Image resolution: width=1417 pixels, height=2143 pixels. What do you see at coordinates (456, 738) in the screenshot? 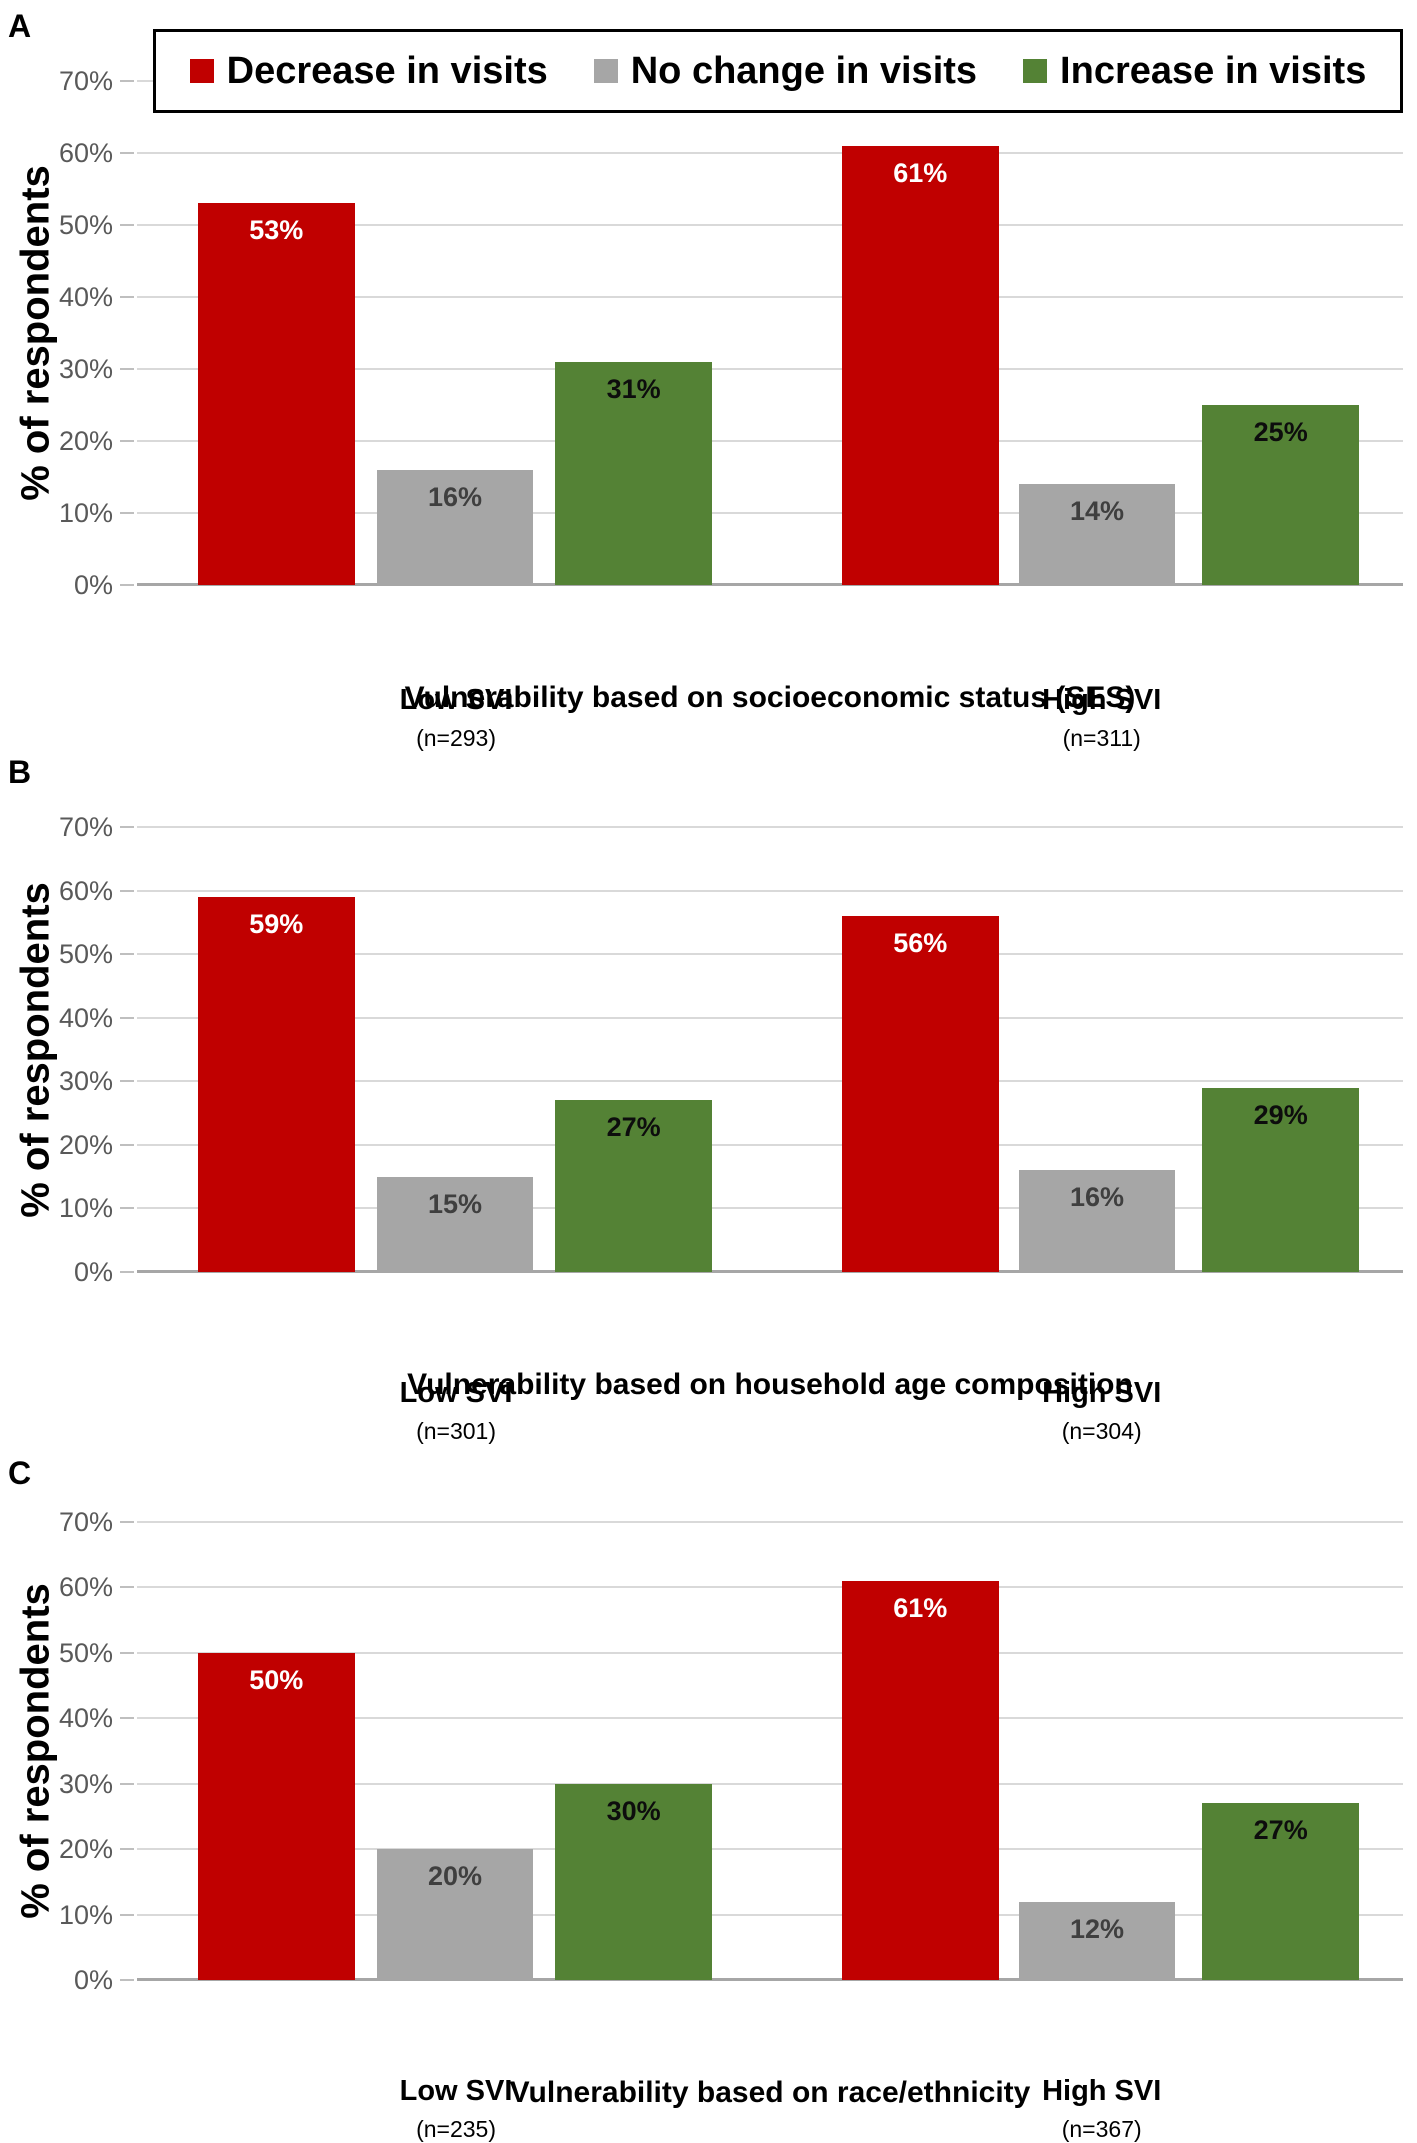
I see `category-sample-size: (n=293)` at bounding box center [456, 738].